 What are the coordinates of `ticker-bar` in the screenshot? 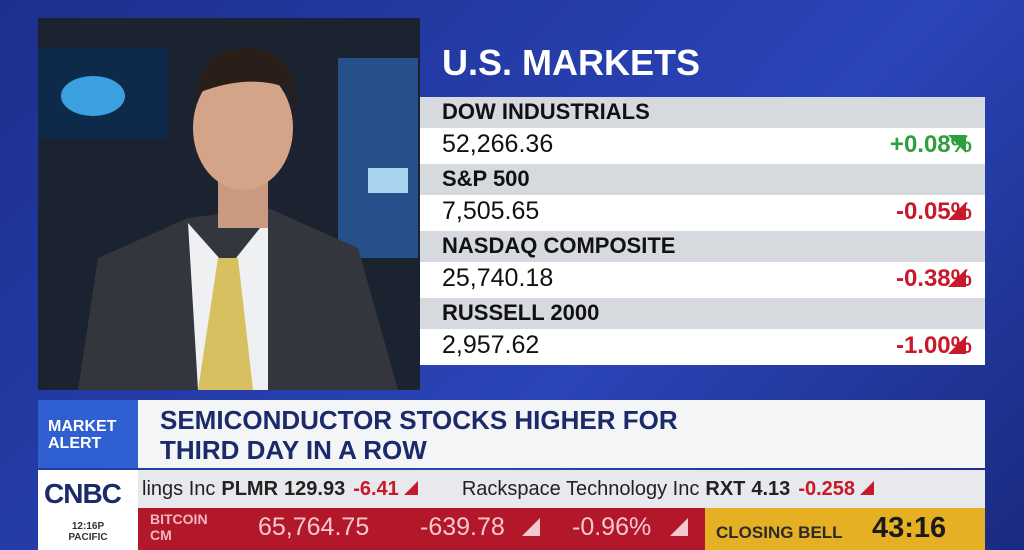 It's located at (561, 489).